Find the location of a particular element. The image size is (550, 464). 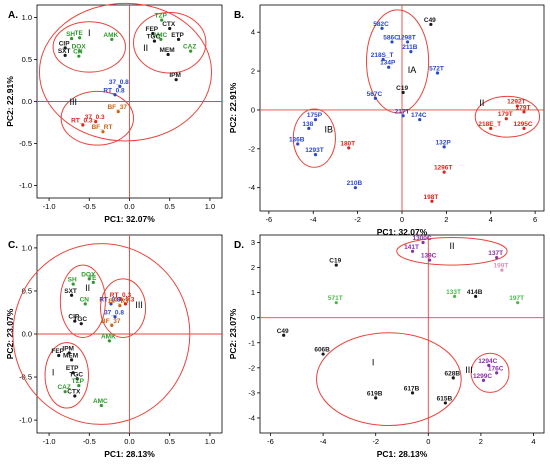

data-point-label: IPM is located at coordinates (68, 348).